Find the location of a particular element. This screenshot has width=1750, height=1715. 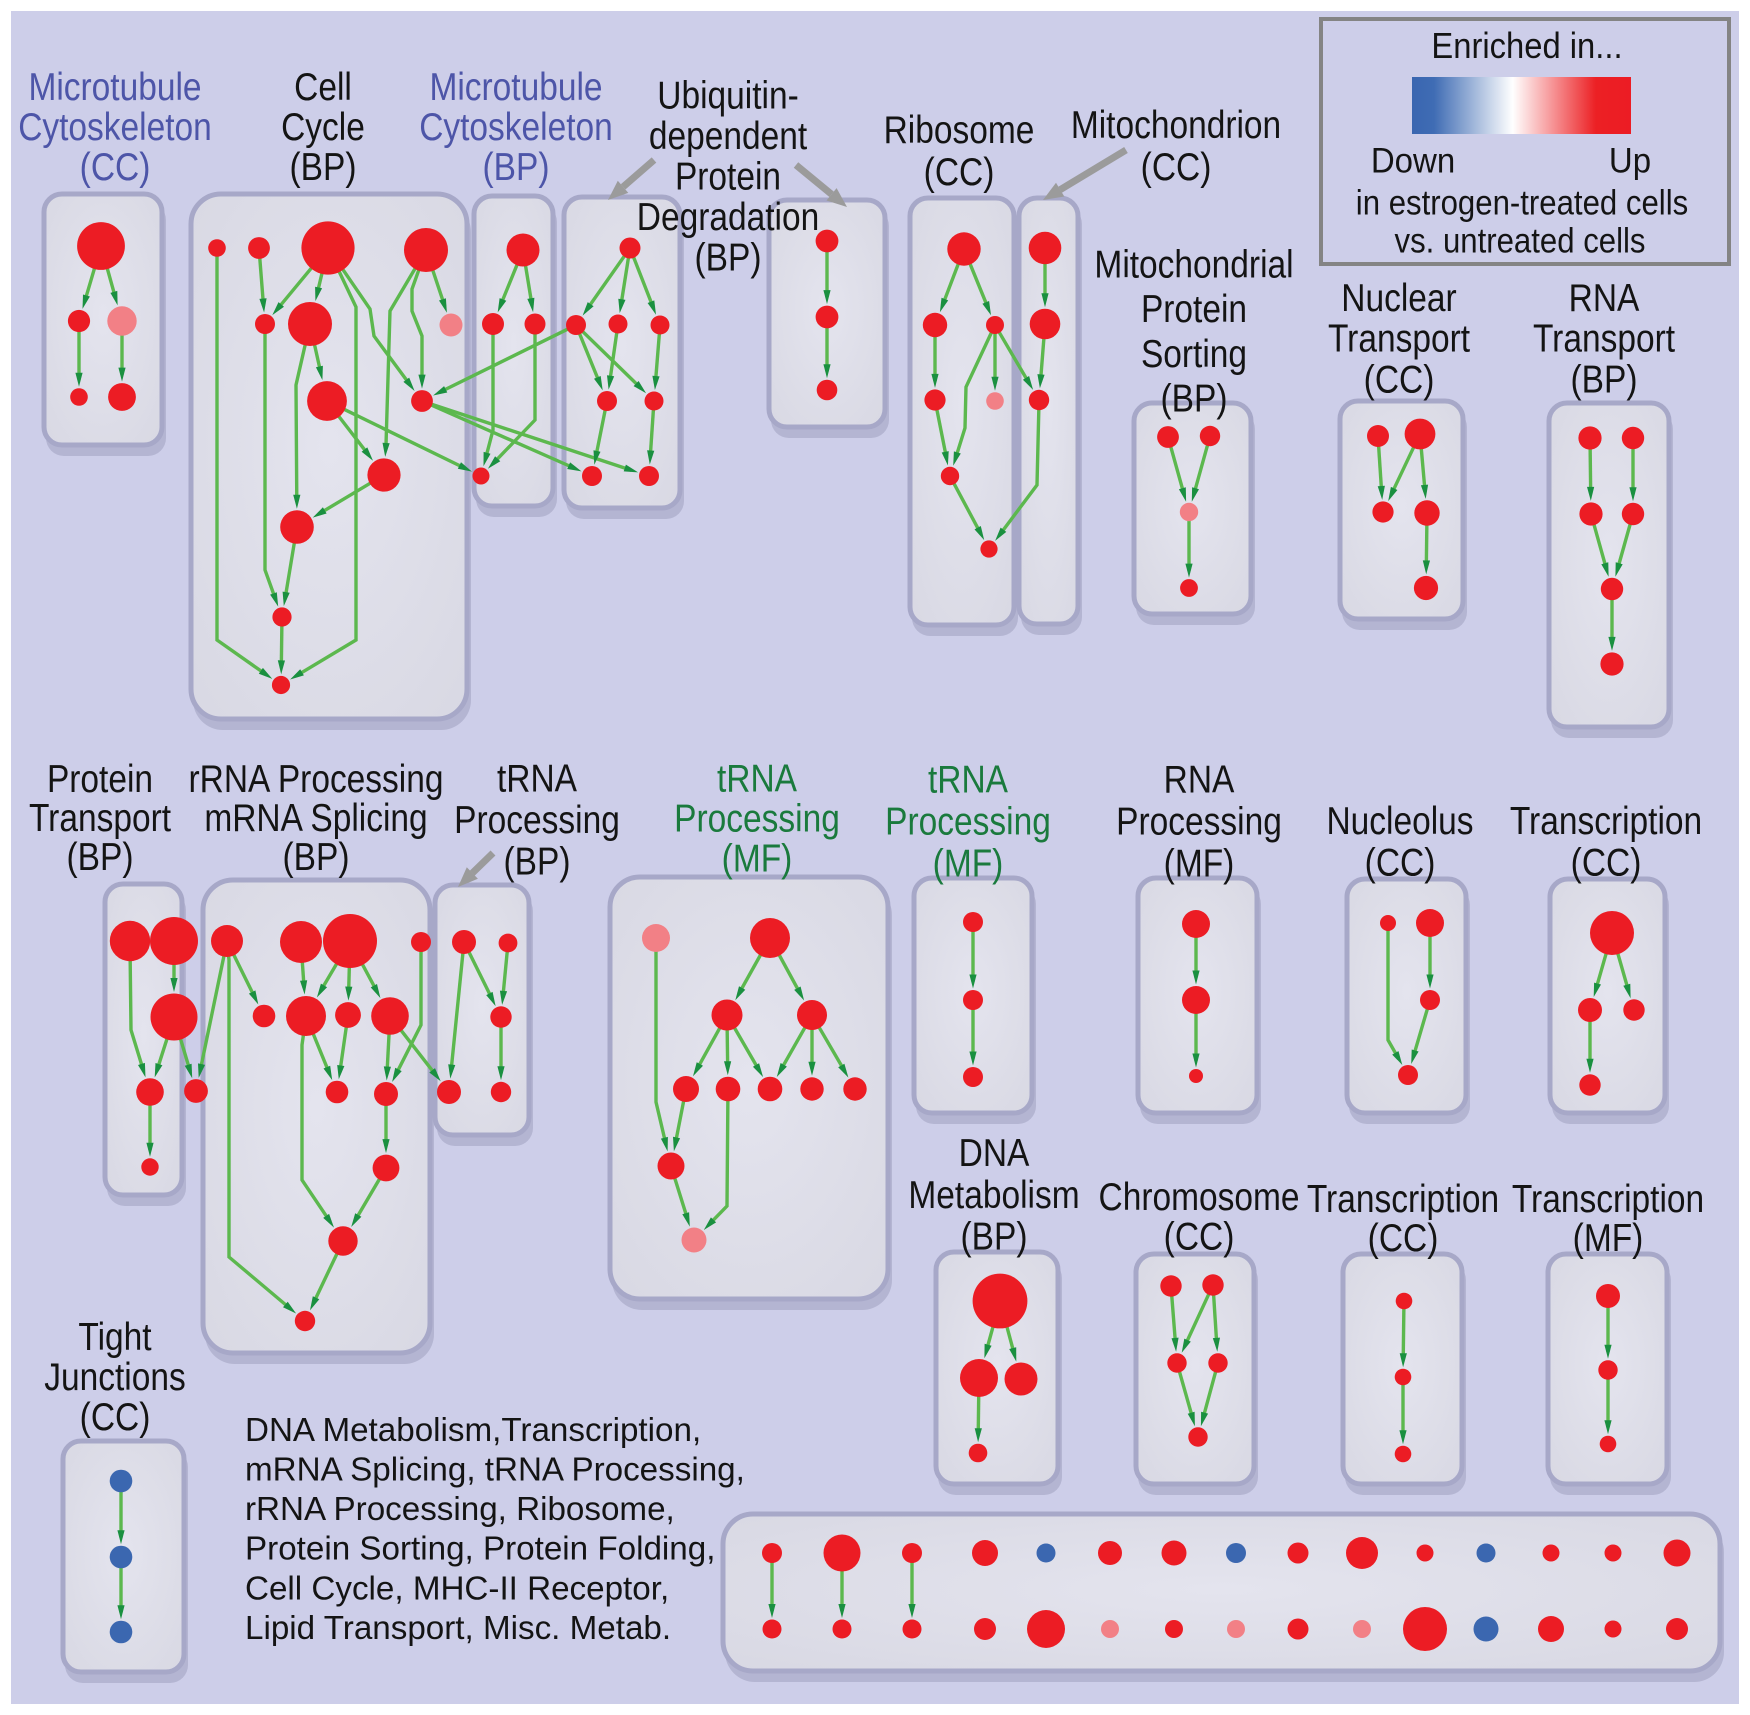

svg-text: Nucleolus is located at coordinates (1399, 821).